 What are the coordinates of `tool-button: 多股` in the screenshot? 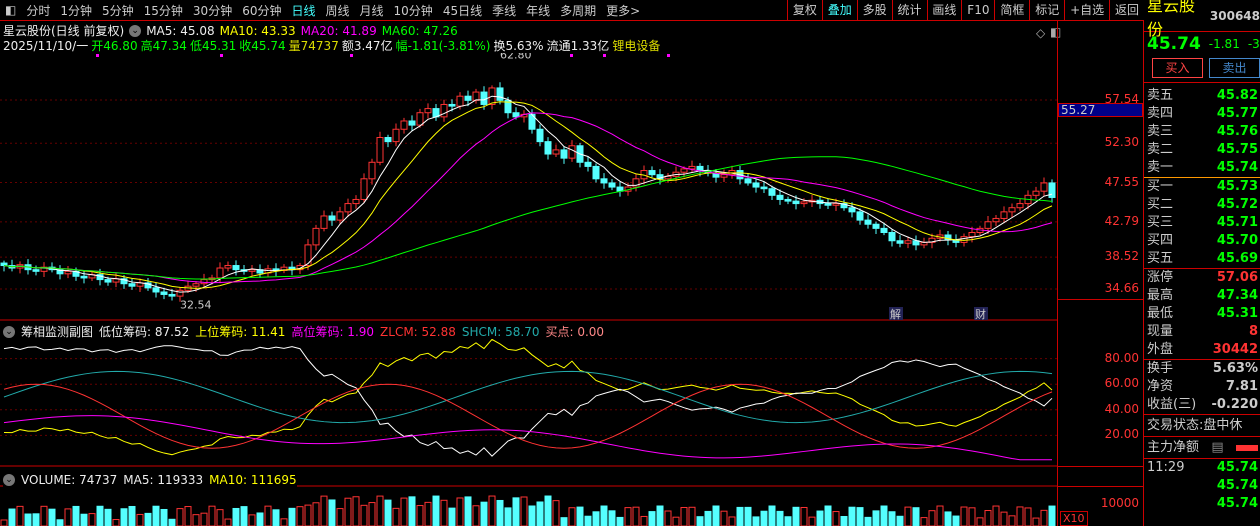 It's located at (874, 10).